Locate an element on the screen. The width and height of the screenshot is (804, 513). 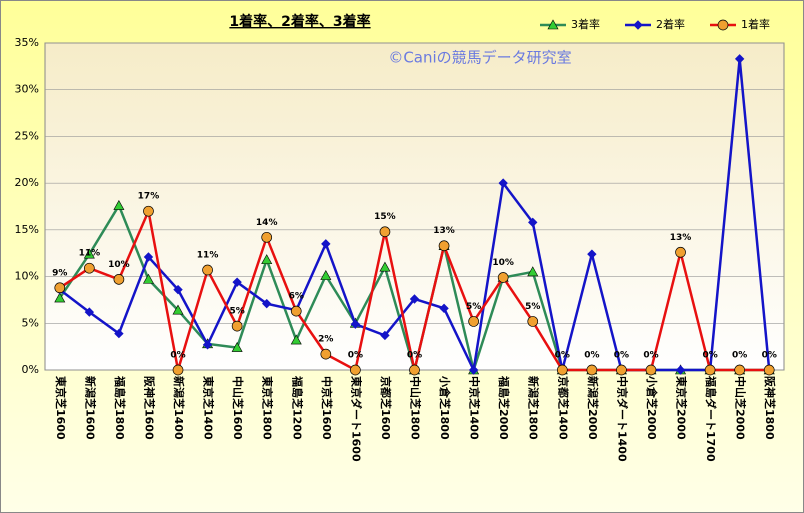
data-label: 17% is located at coordinates (149, 197).